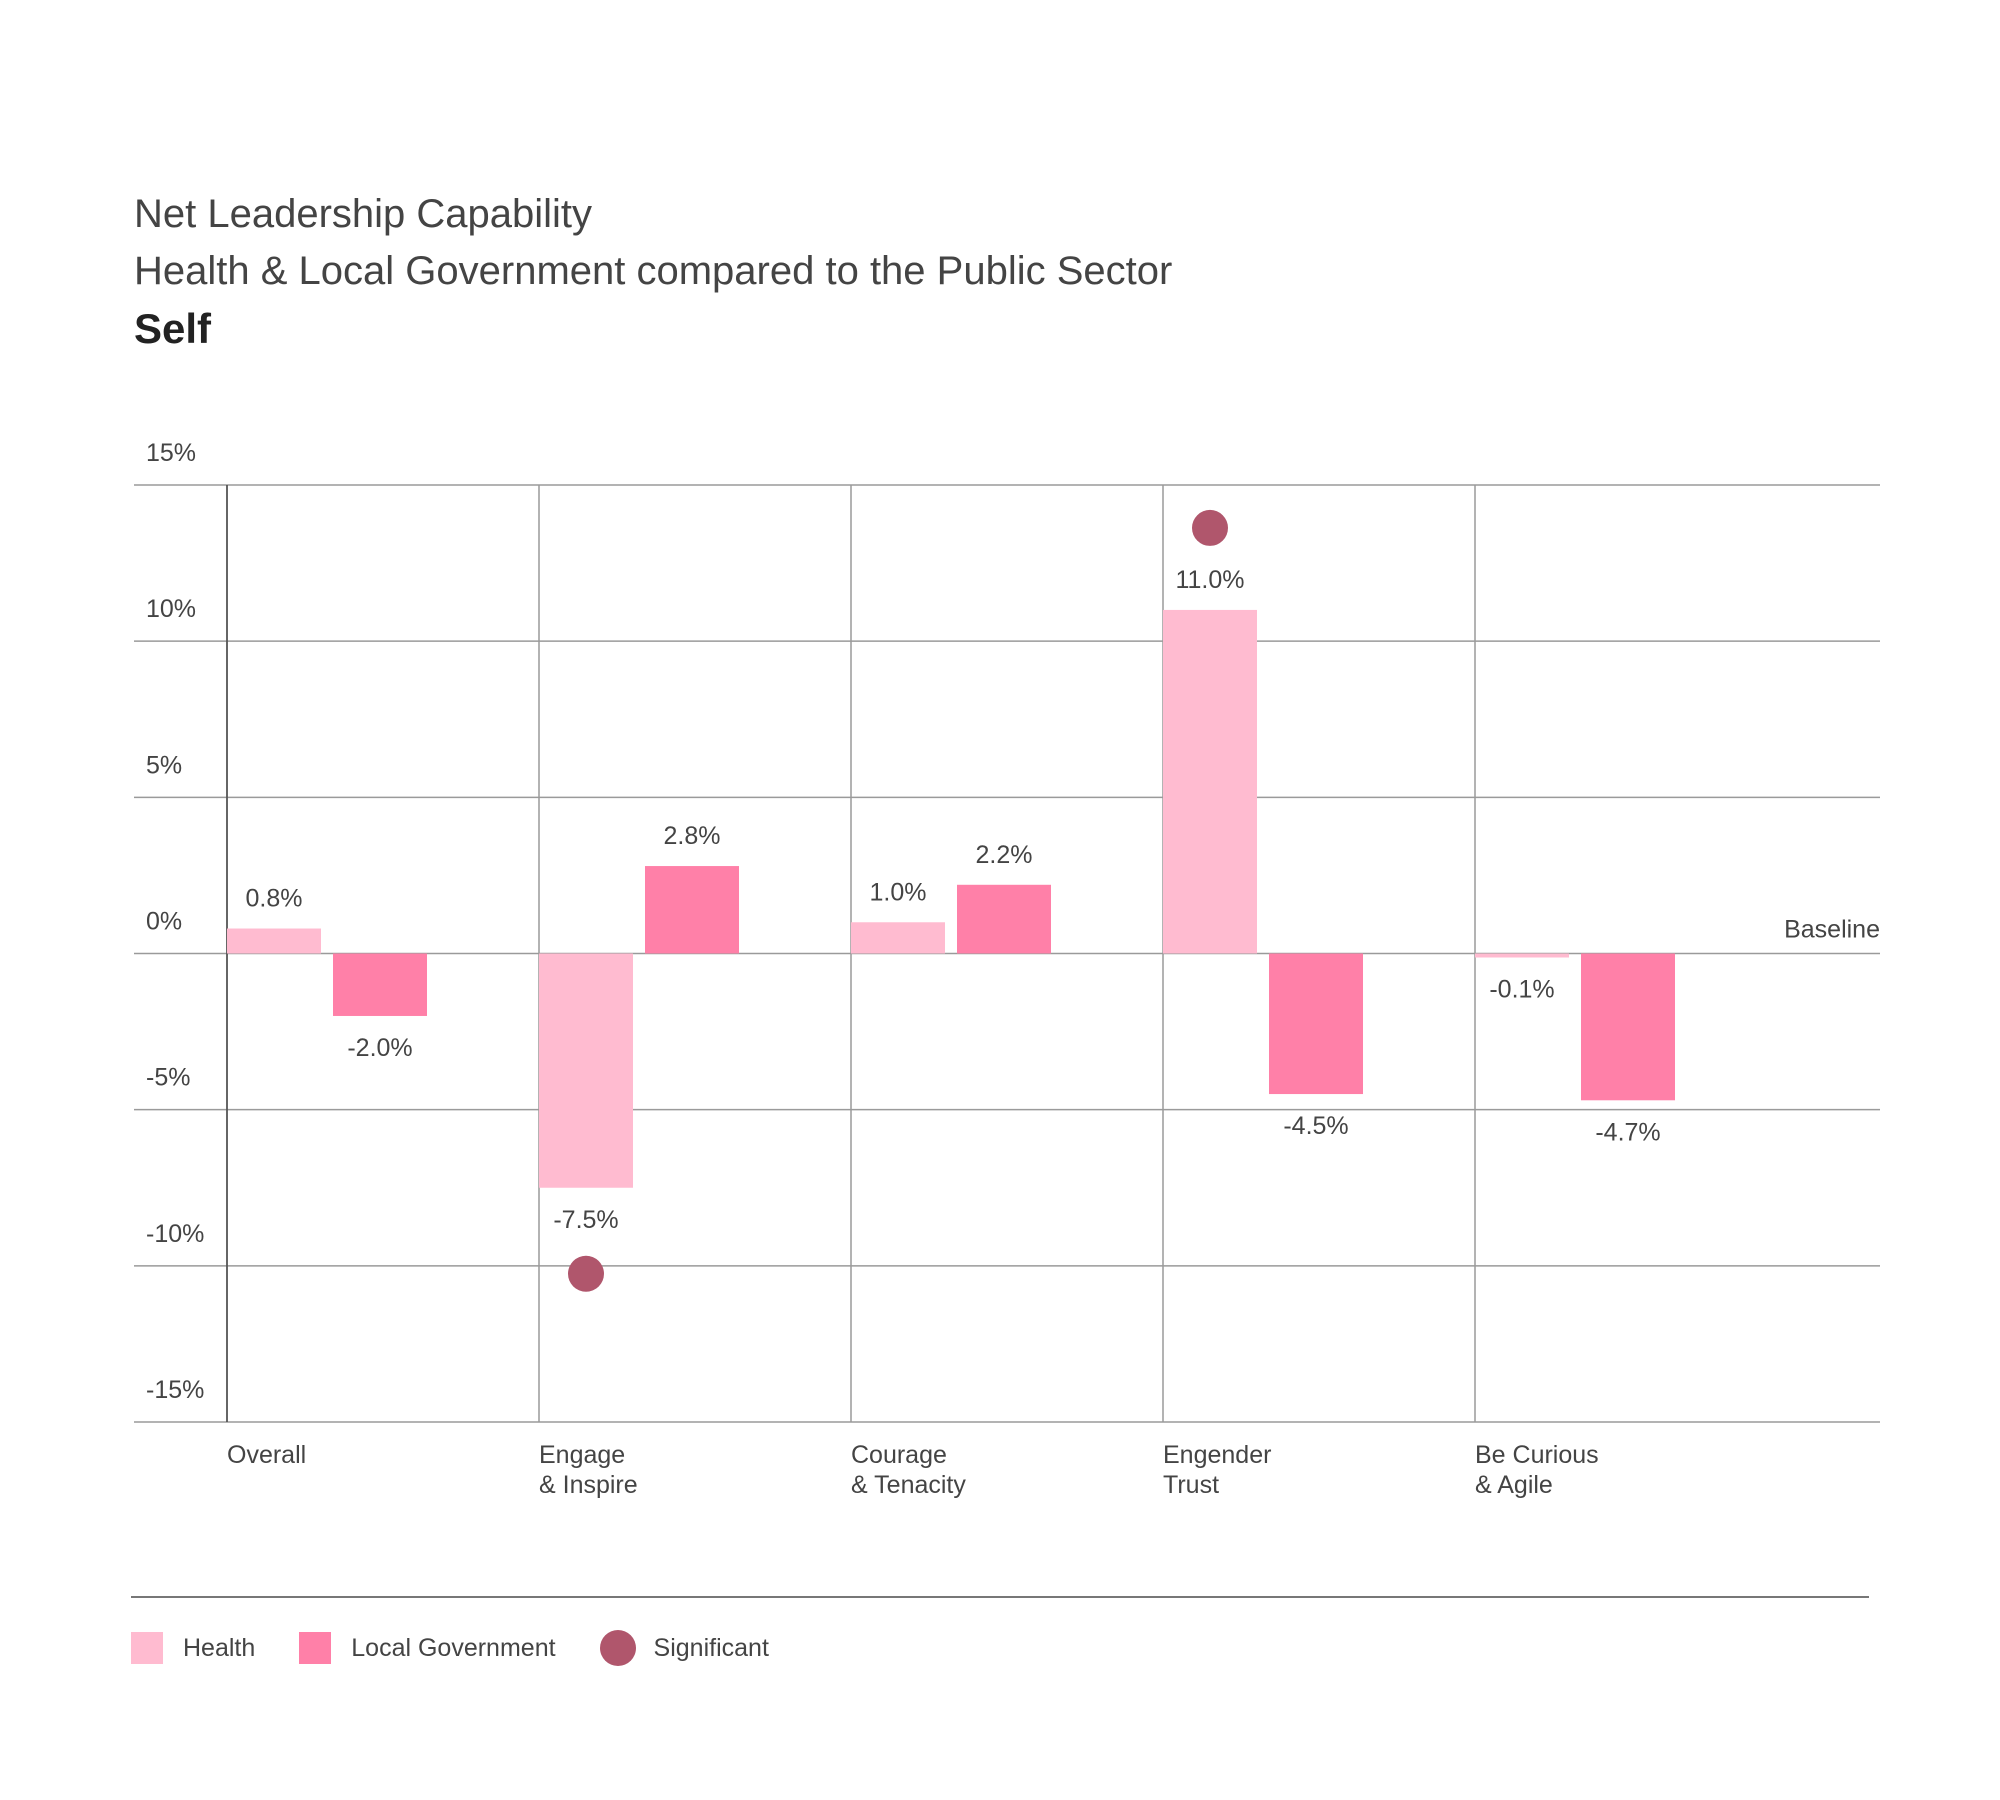  Describe the element at coordinates (379, 1048) in the screenshot. I see `data-label-local-government-0: -2.0%` at that location.